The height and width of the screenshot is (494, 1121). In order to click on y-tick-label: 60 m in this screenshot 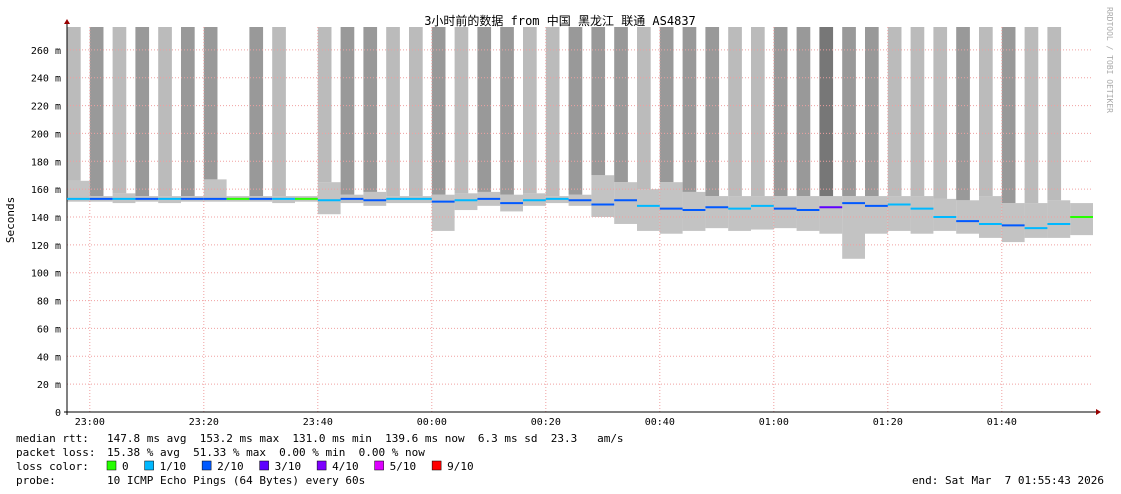, I will do `click(49, 329)`.